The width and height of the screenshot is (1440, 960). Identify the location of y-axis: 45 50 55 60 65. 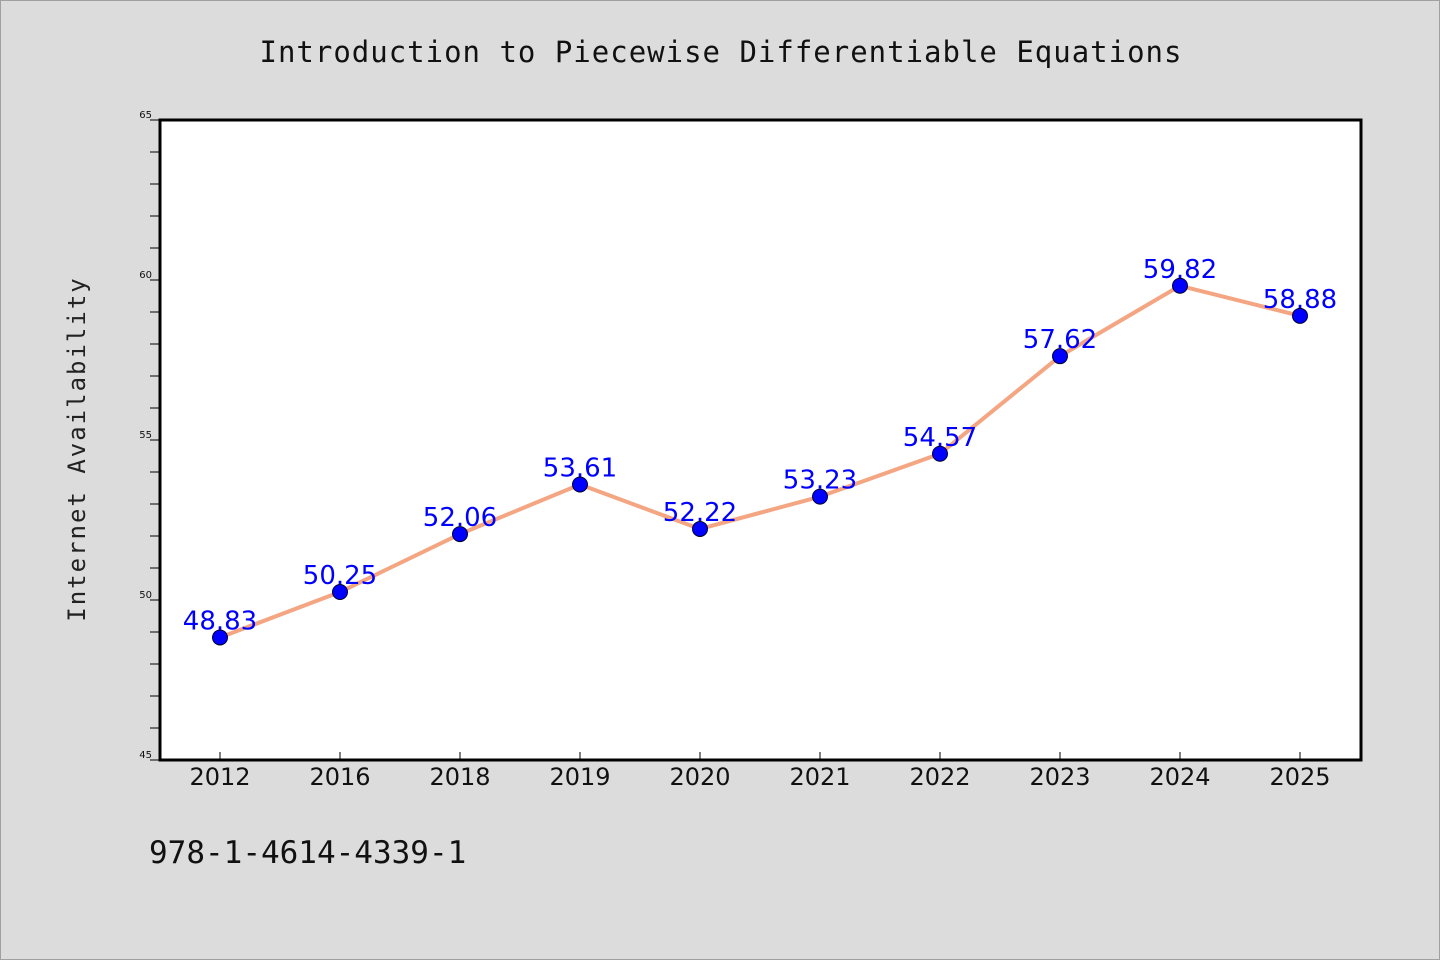
(149, 435).